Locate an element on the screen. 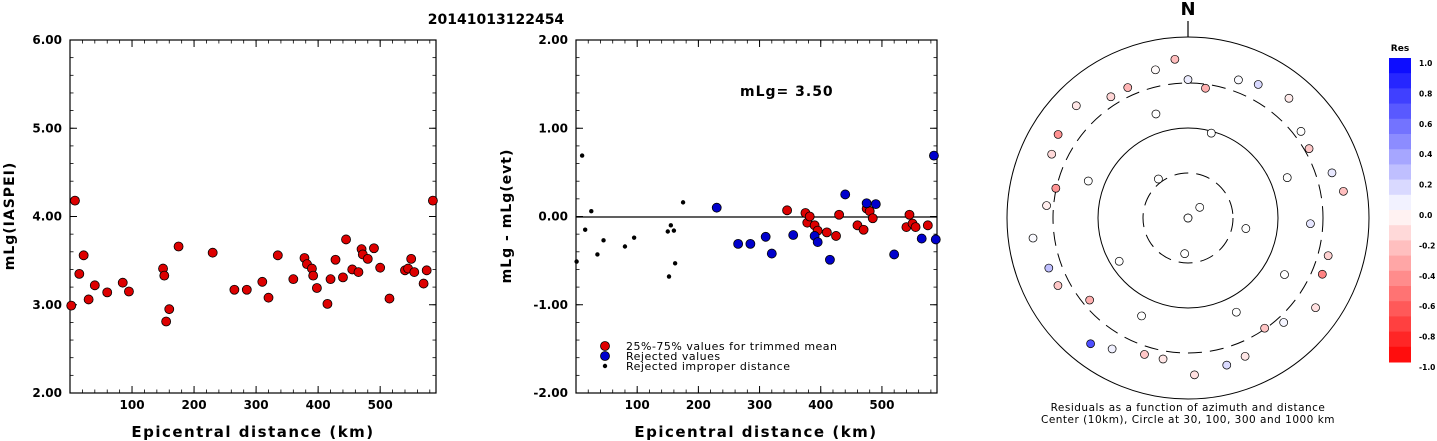 Image resolution: width=1437 pixels, height=441 pixels. mid-ytick-label: 2.00 is located at coordinates (553, 40).